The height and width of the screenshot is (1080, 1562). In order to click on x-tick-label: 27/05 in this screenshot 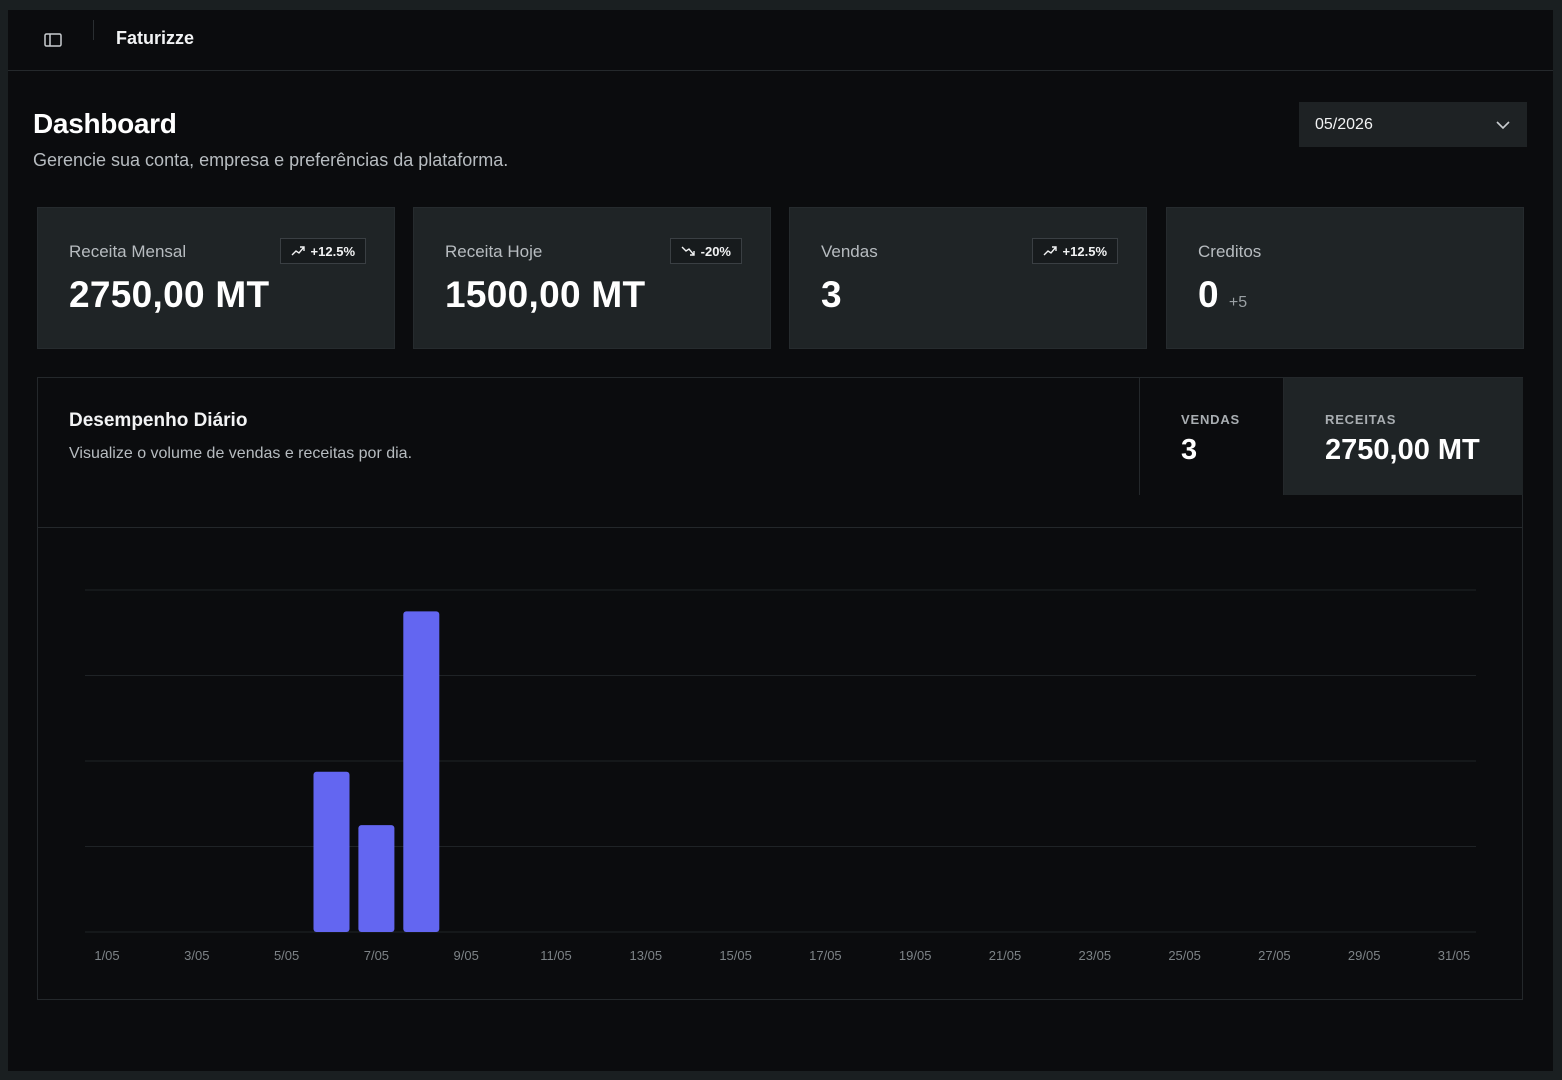, I will do `click(1274, 955)`.